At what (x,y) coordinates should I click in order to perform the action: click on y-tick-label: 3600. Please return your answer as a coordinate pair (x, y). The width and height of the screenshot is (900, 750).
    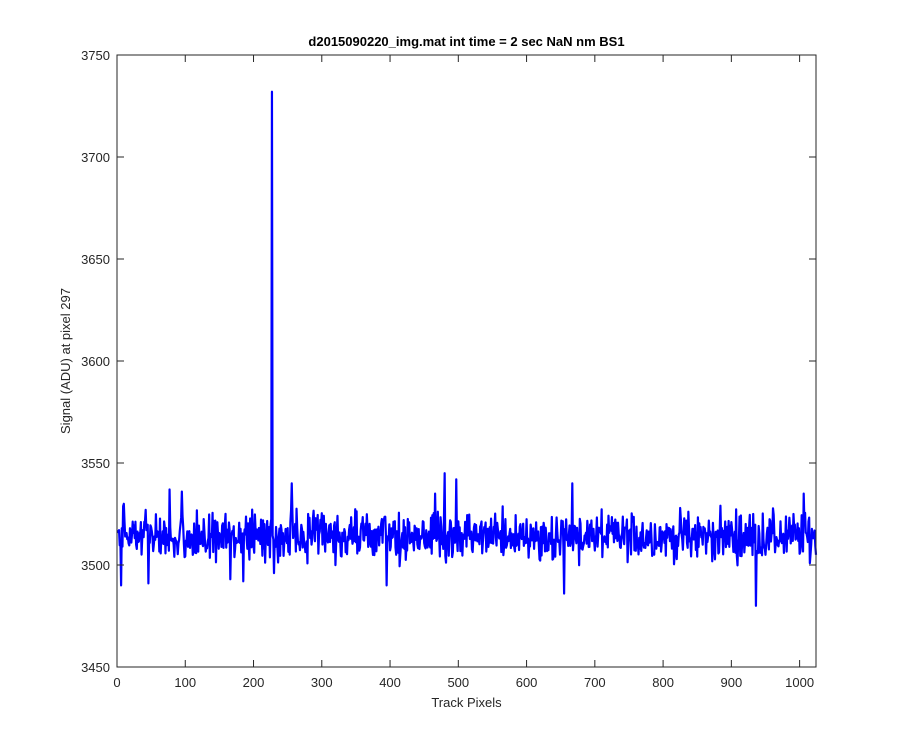
    Looking at the image, I should click on (95, 361).